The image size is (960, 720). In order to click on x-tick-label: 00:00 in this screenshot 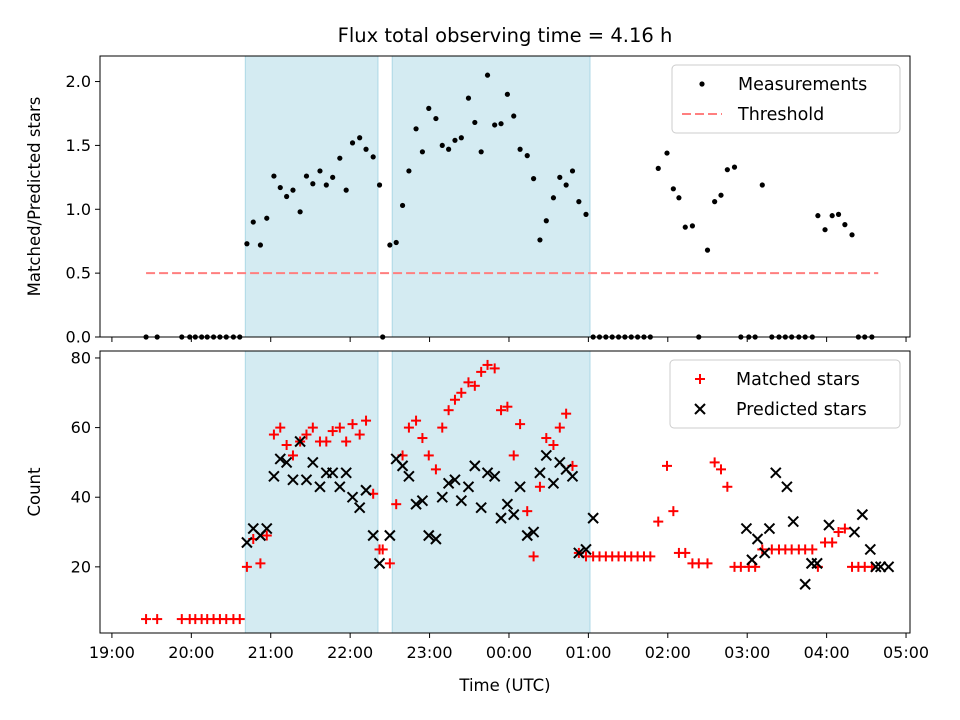, I will do `click(509, 652)`.